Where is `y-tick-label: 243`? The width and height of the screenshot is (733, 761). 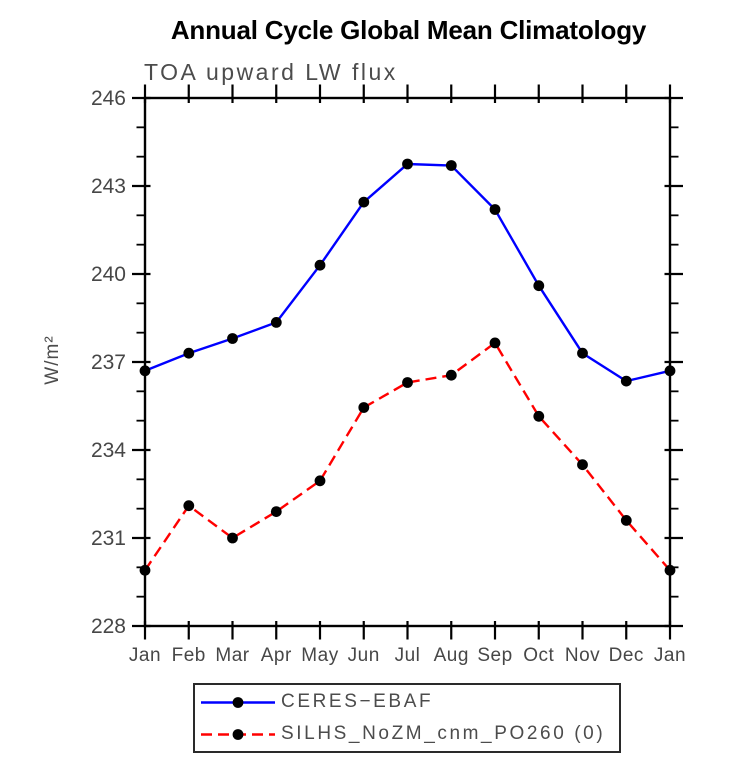
y-tick-label: 243 is located at coordinates (108, 186).